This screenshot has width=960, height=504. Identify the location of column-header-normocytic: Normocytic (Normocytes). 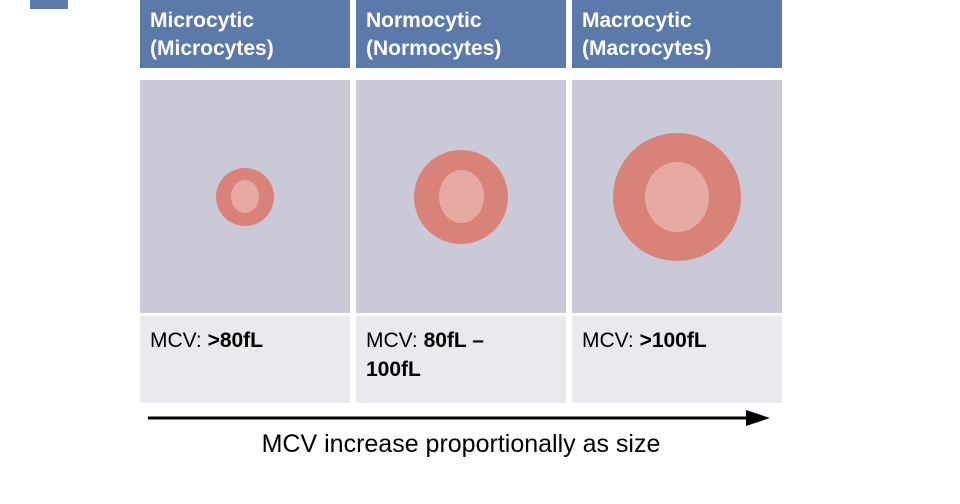
(461, 34).